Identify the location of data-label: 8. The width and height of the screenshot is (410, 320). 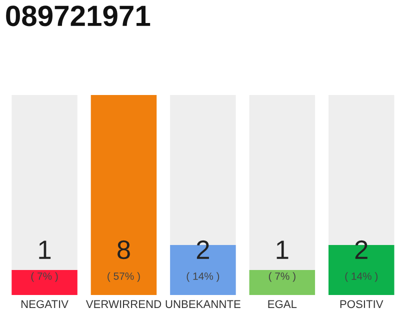
(124, 250).